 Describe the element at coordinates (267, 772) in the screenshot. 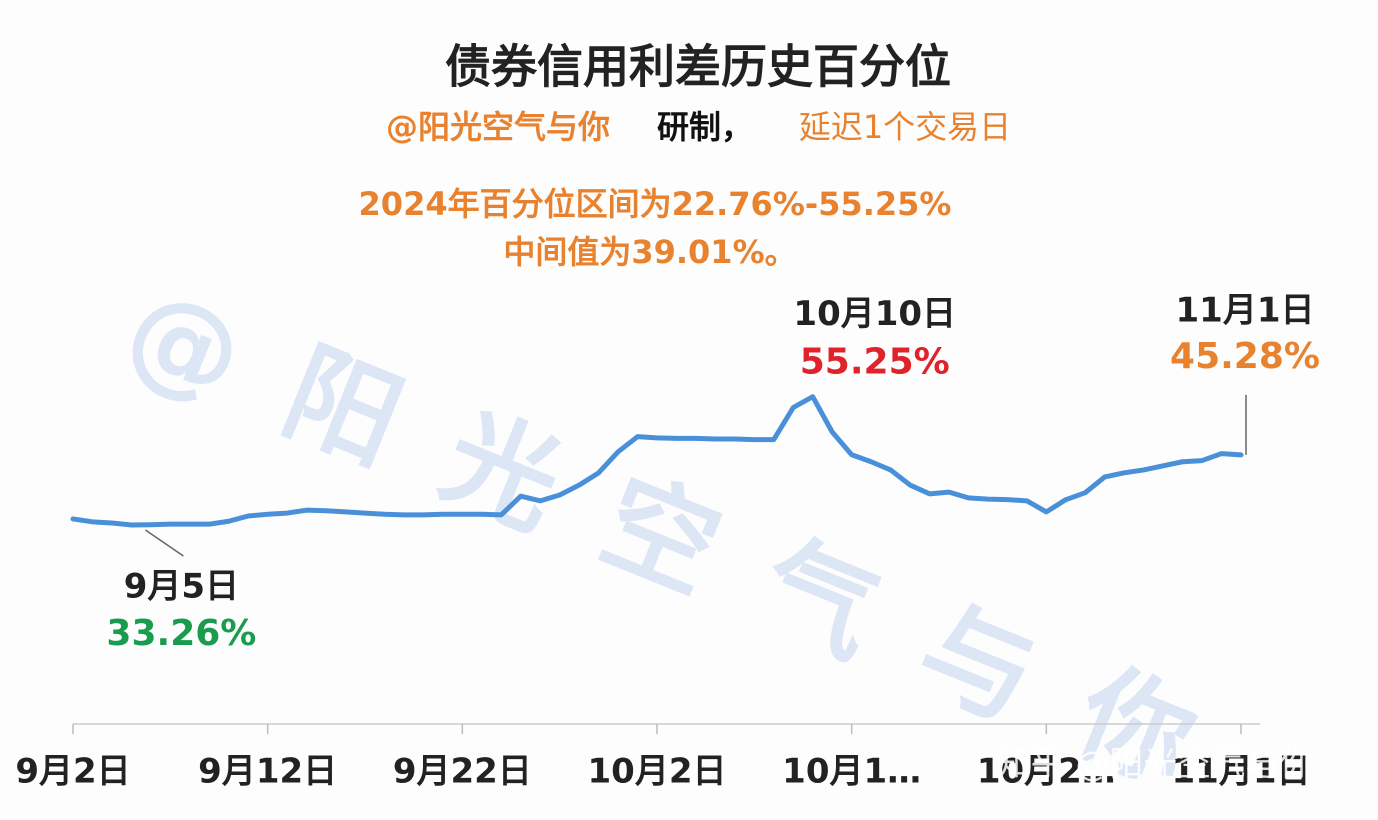

I see `x-tick-label: 9月12日` at that location.